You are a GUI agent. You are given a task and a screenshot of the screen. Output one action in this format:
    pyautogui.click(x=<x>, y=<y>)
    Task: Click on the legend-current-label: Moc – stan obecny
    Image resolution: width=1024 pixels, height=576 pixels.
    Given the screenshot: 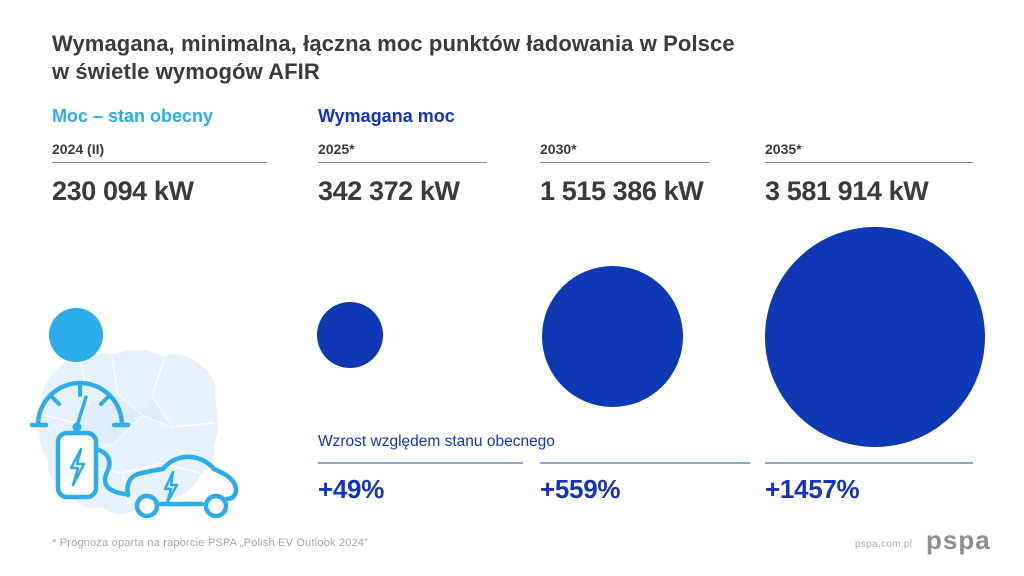 What is the action you would take?
    pyautogui.click(x=133, y=116)
    